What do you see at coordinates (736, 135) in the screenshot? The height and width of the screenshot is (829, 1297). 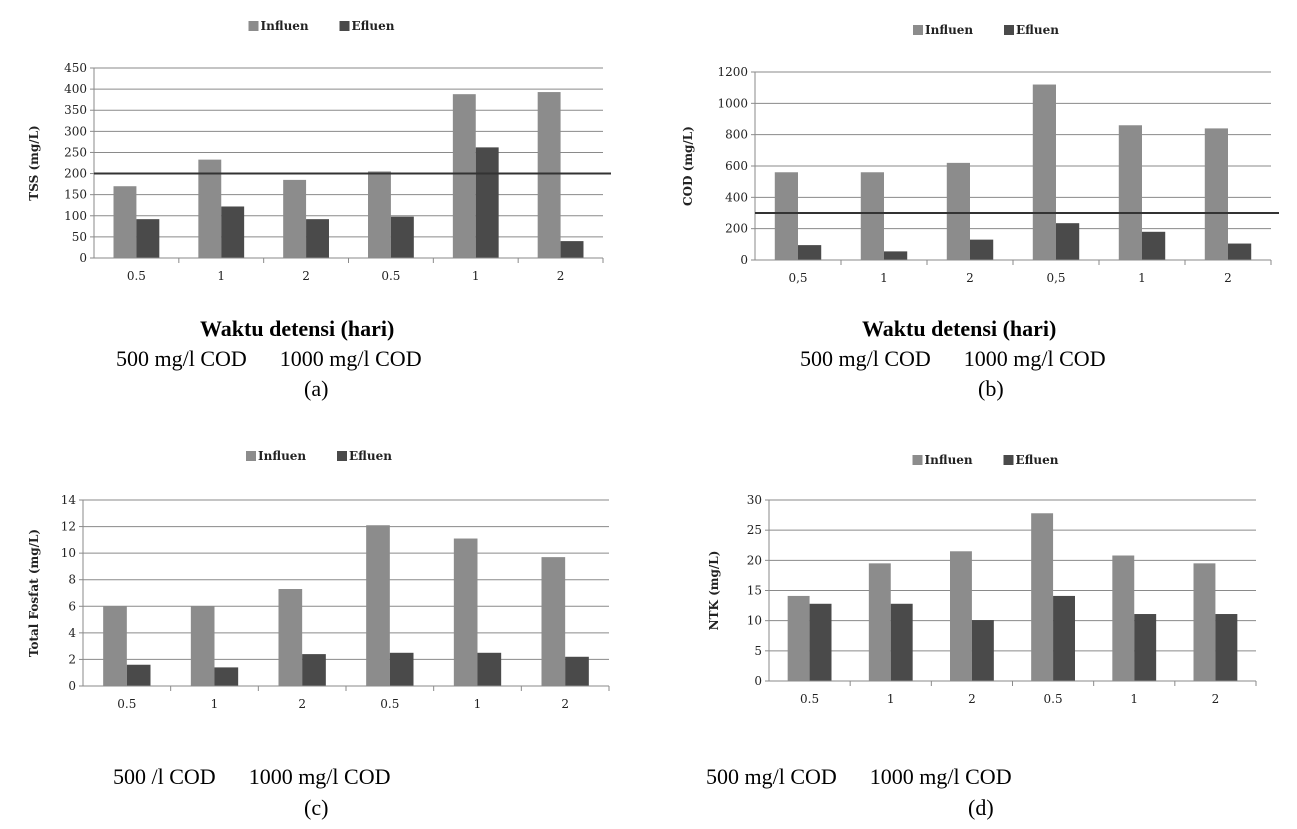 I see `chart-b-y-tick-label: 800` at bounding box center [736, 135].